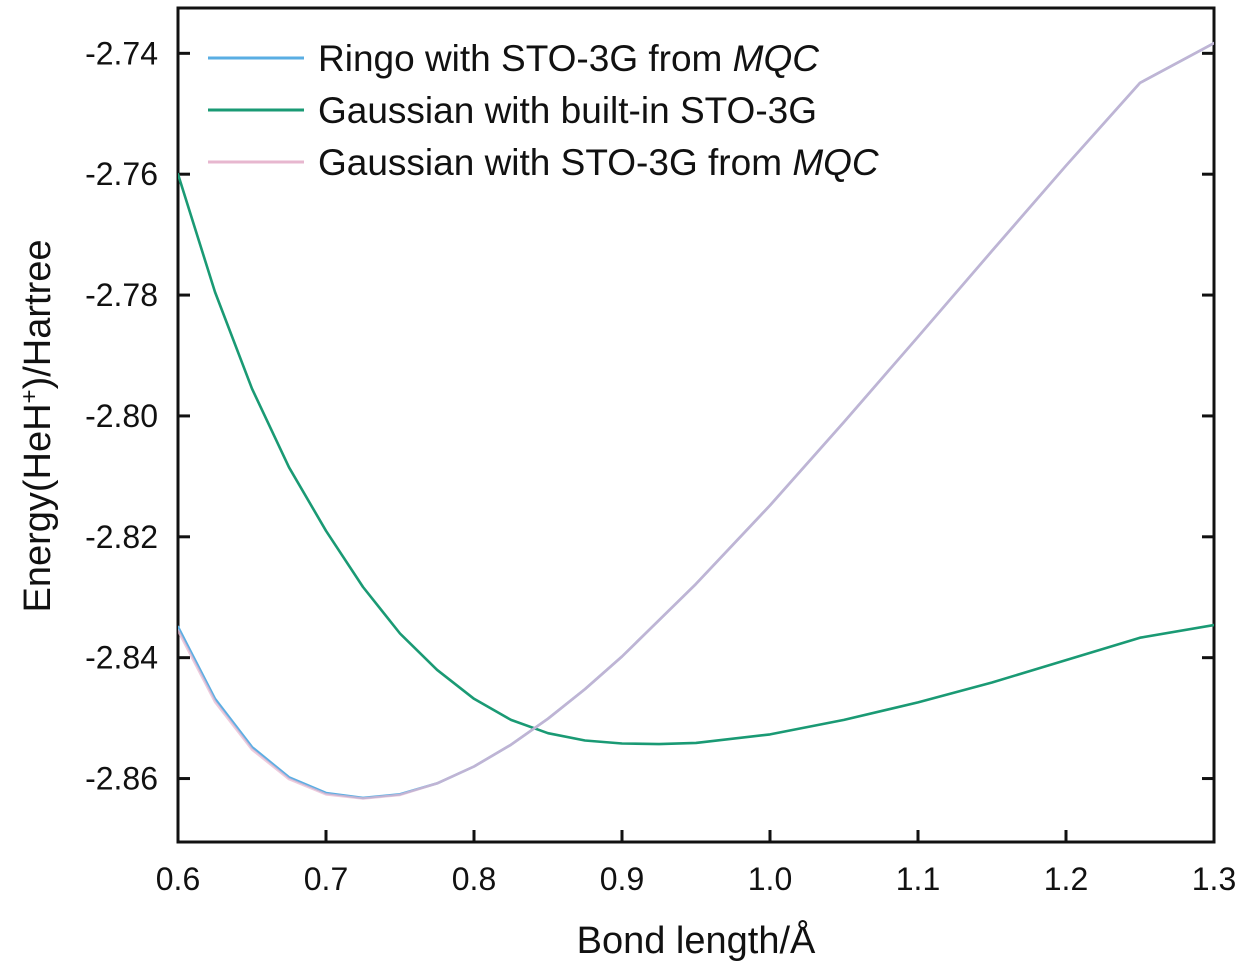  Describe the element at coordinates (121, 295) in the screenshot. I see `y-tick-label: -2.78` at that location.